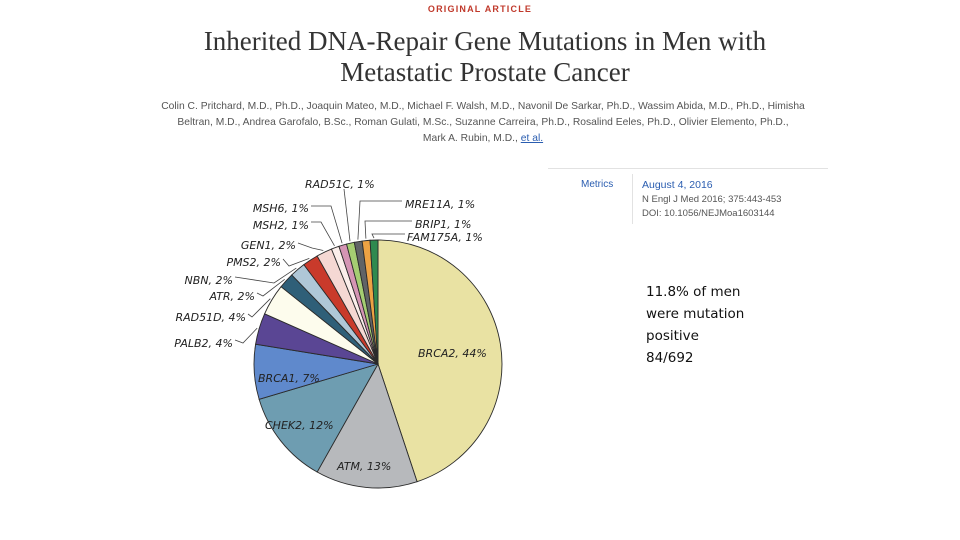 This screenshot has width=960, height=540. Describe the element at coordinates (688, 168) in the screenshot. I see `meta-divider-top` at that location.